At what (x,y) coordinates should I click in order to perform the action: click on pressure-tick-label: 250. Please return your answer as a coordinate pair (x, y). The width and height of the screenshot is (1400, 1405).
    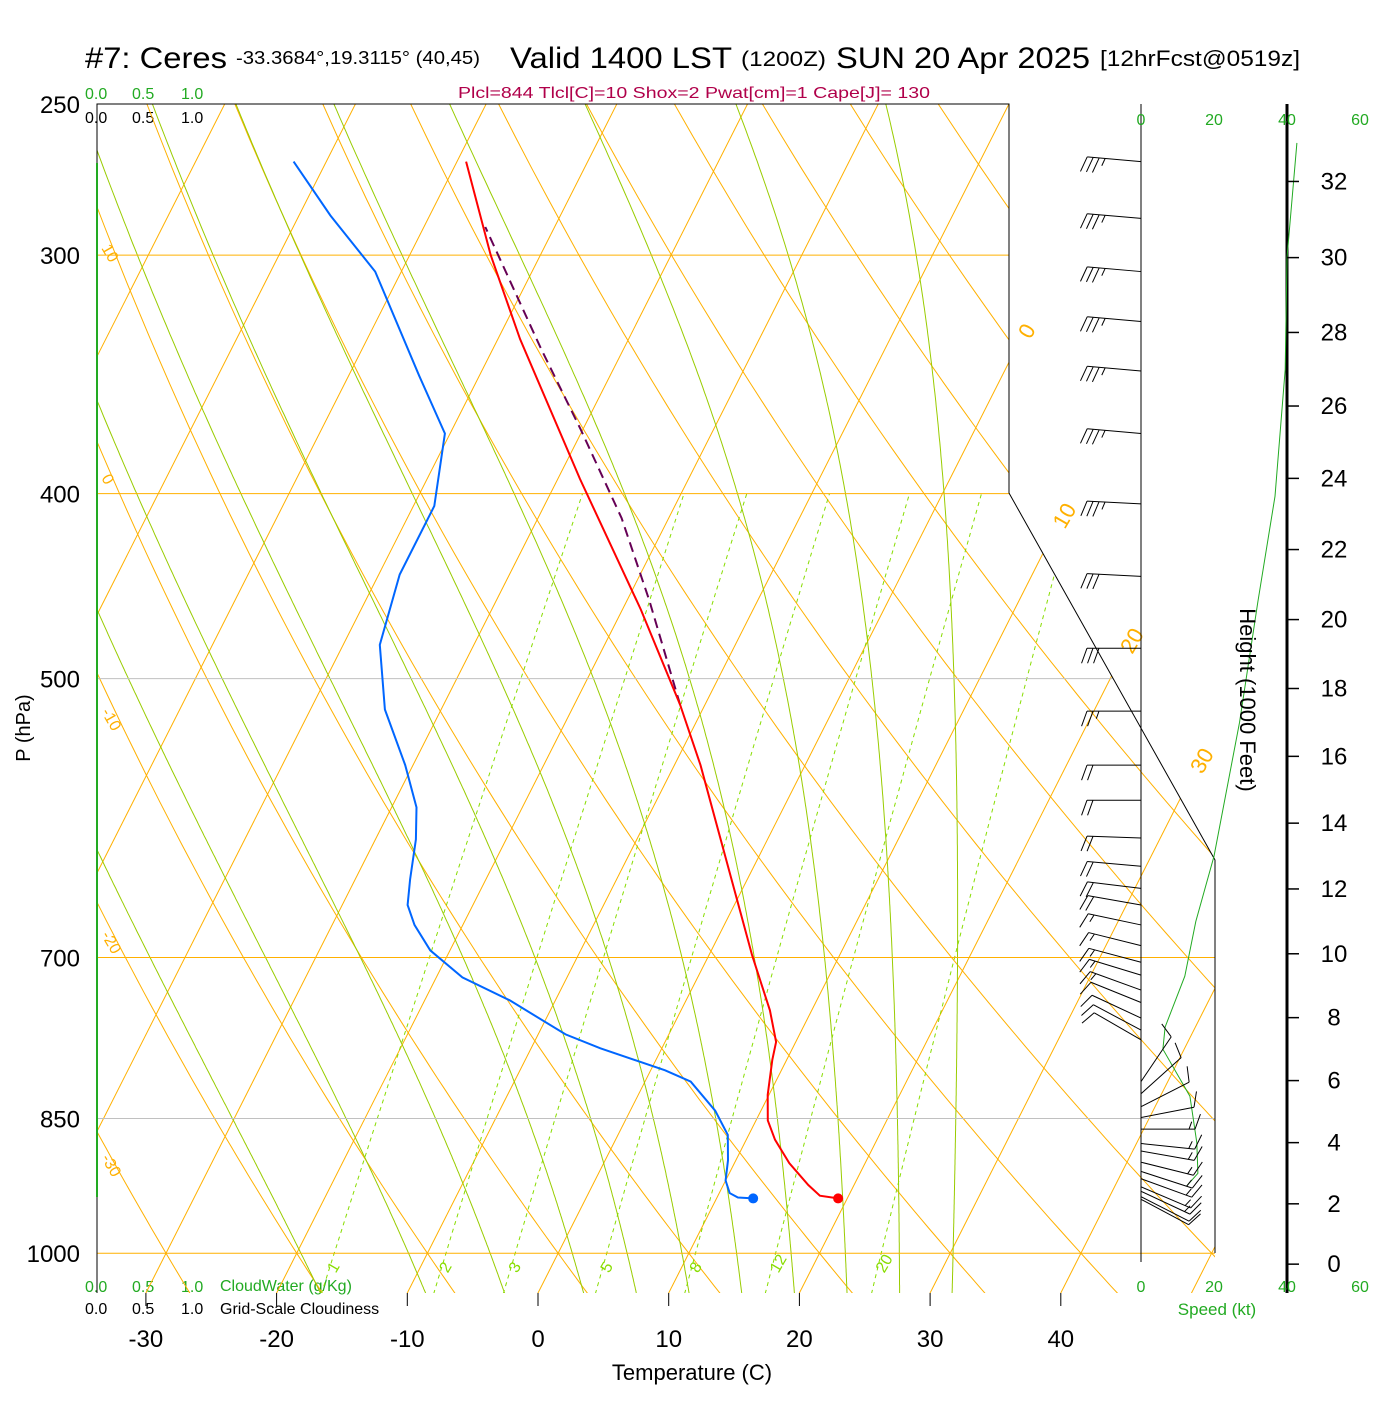
    Looking at the image, I should click on (60, 105).